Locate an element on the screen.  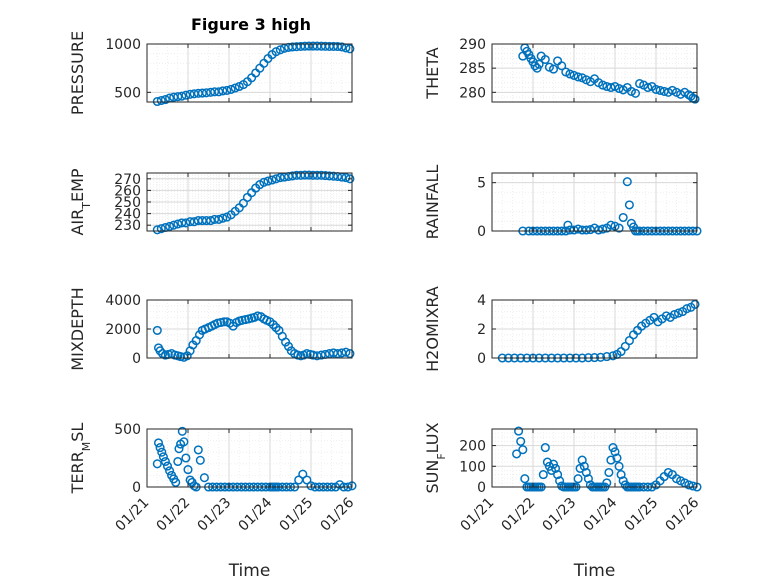
y-axis-label: PRESSURE is located at coordinates (77, 73).